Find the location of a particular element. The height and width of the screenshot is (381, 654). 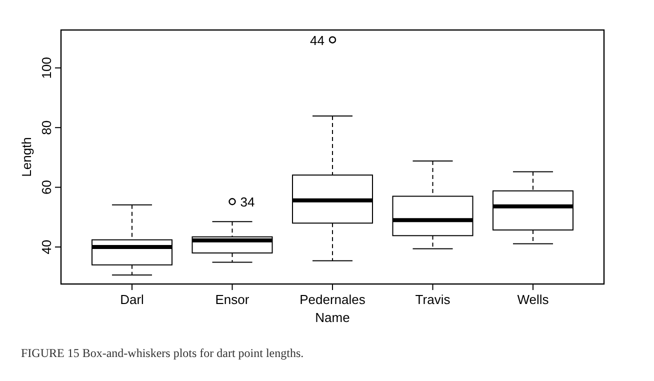

caption: FIGURE 15 Box-and-whiskers plots for dart point lengths. is located at coordinates (162, 353).